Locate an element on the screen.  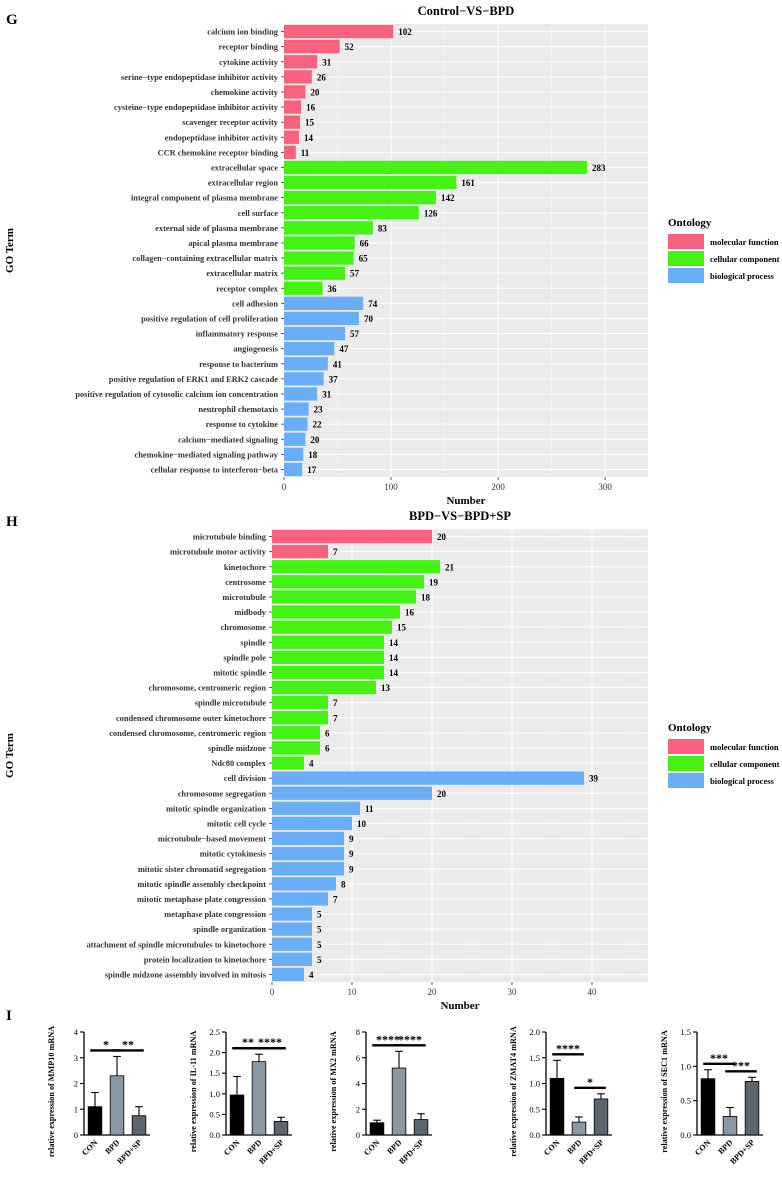
h-category-label: spindle microtubule is located at coordinates (231, 703).